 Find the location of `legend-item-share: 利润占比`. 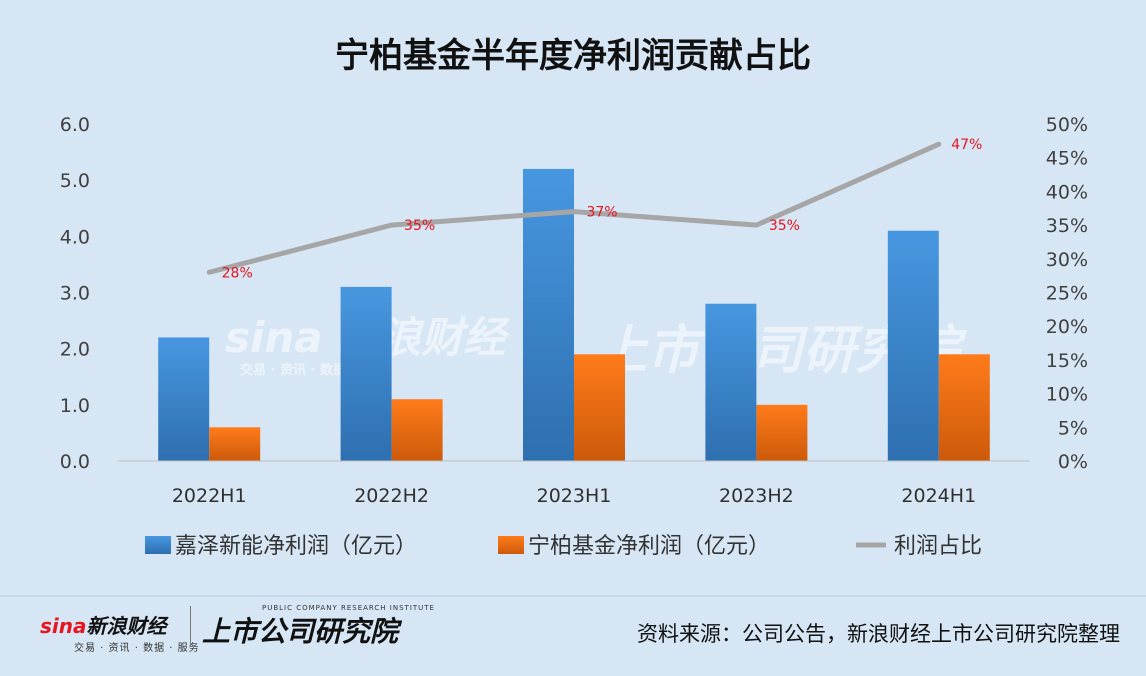

legend-item-share: 利润占比 is located at coordinates (919, 546).